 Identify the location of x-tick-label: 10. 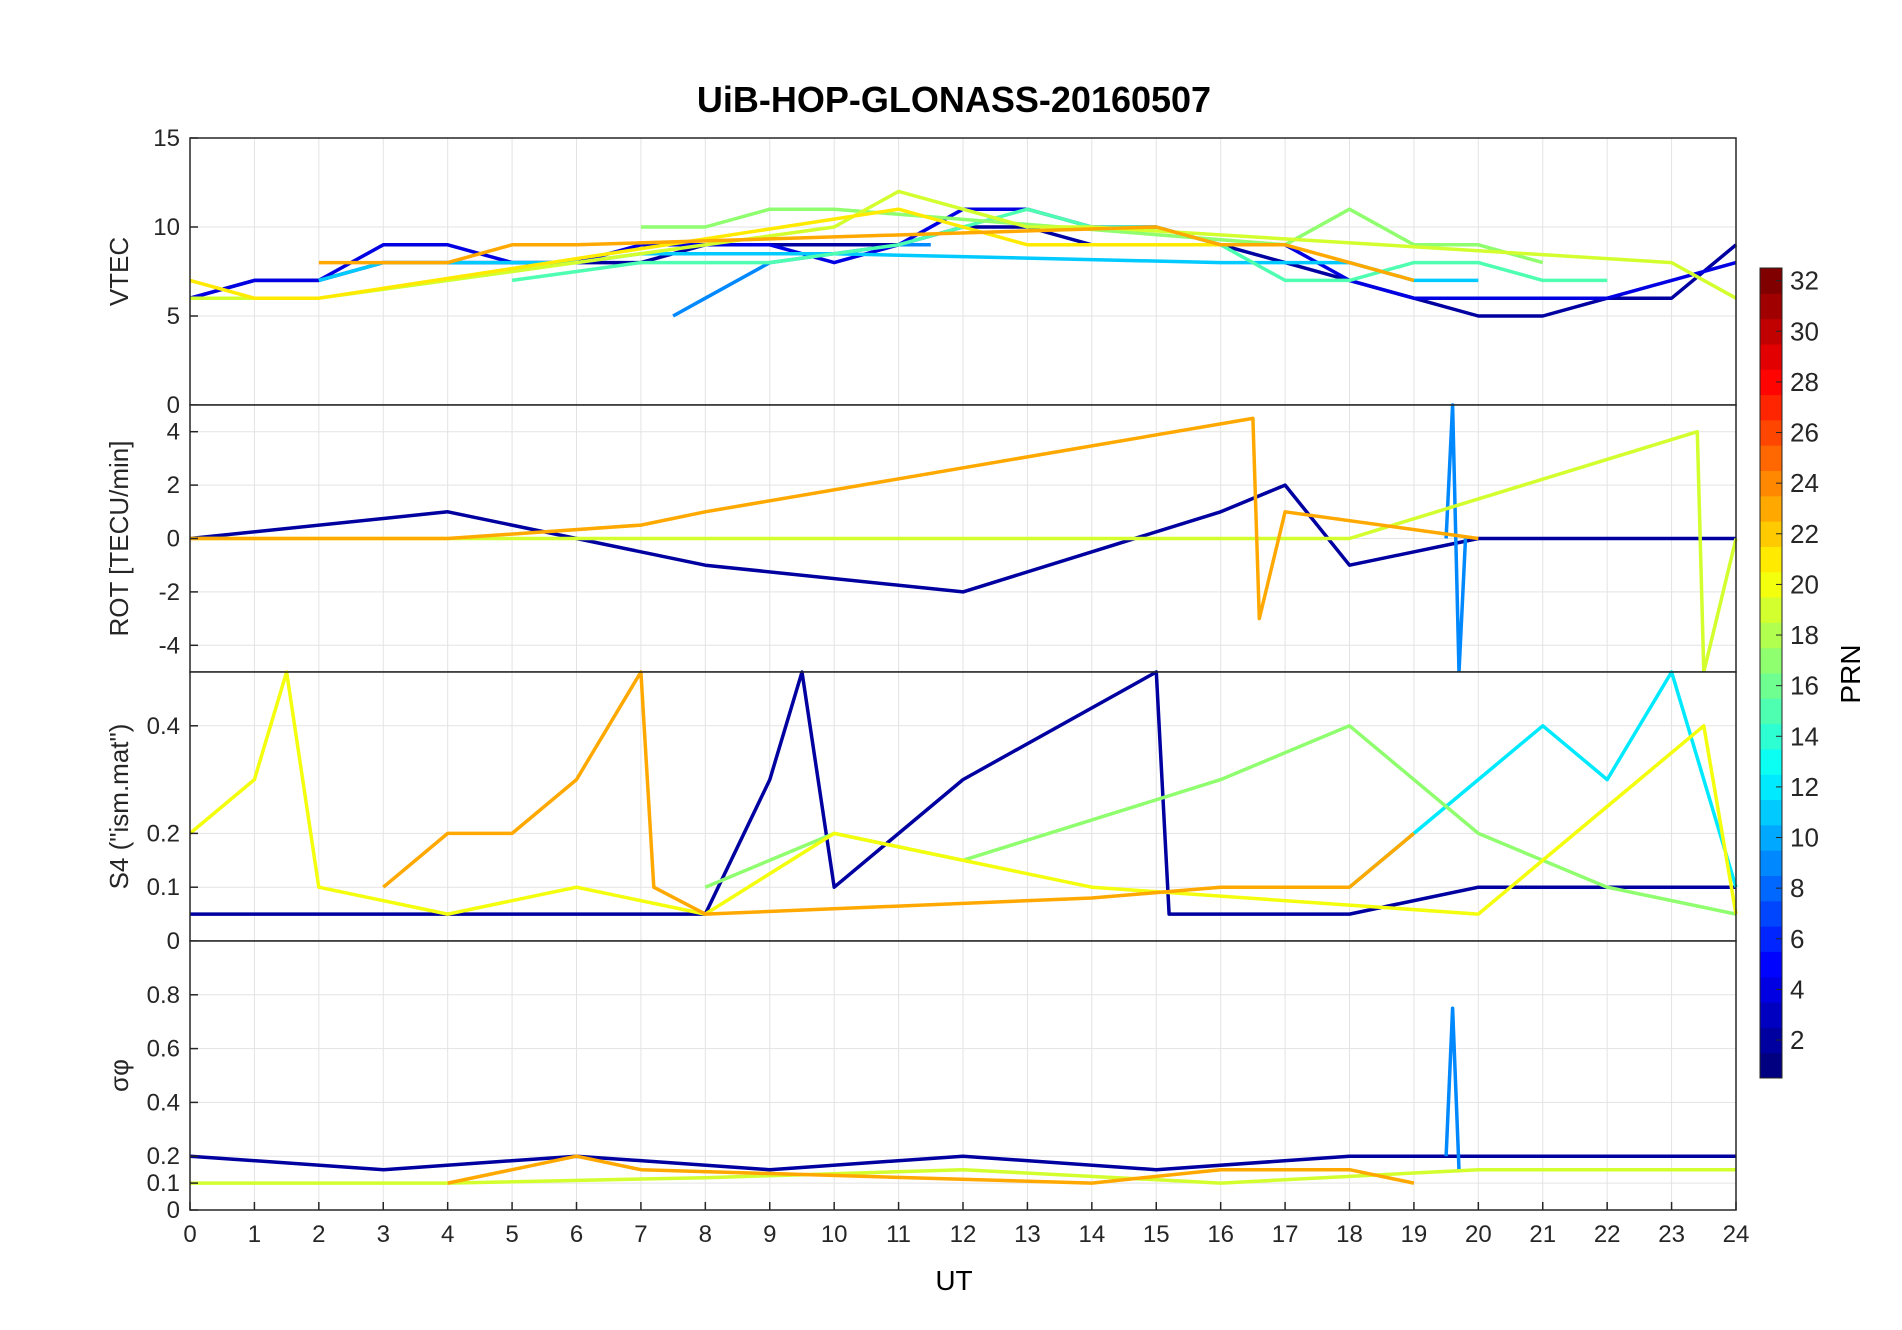
(834, 1234).